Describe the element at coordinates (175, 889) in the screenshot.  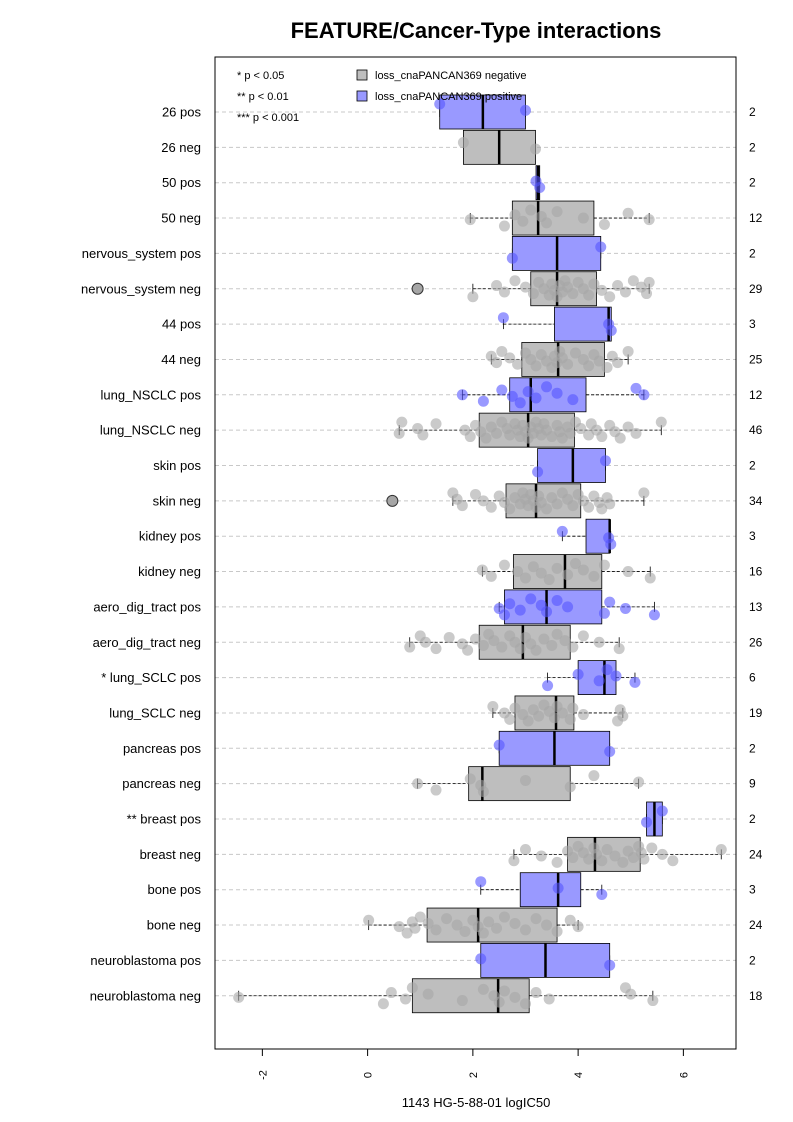
I see `group-label: bone pos` at that location.